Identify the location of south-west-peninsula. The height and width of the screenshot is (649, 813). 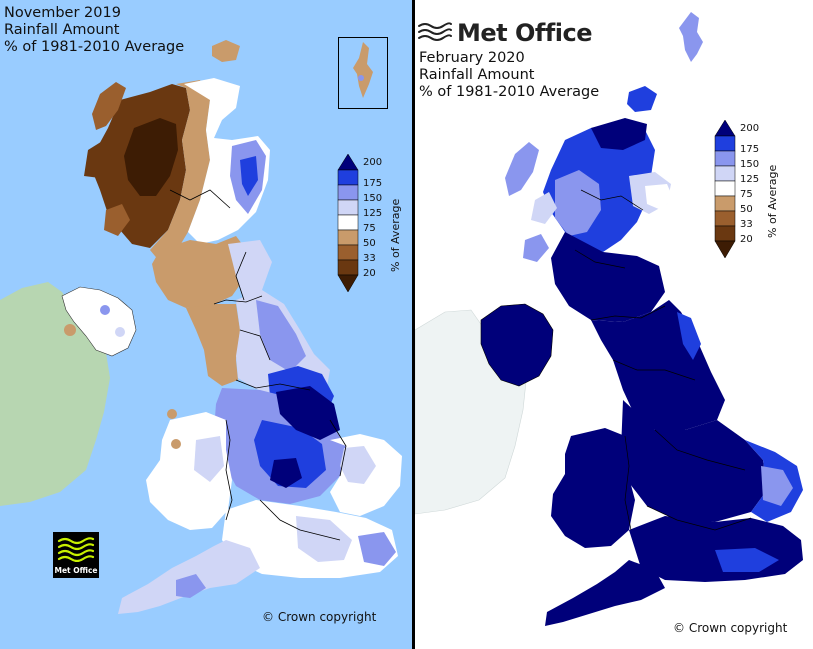
(605, 593).